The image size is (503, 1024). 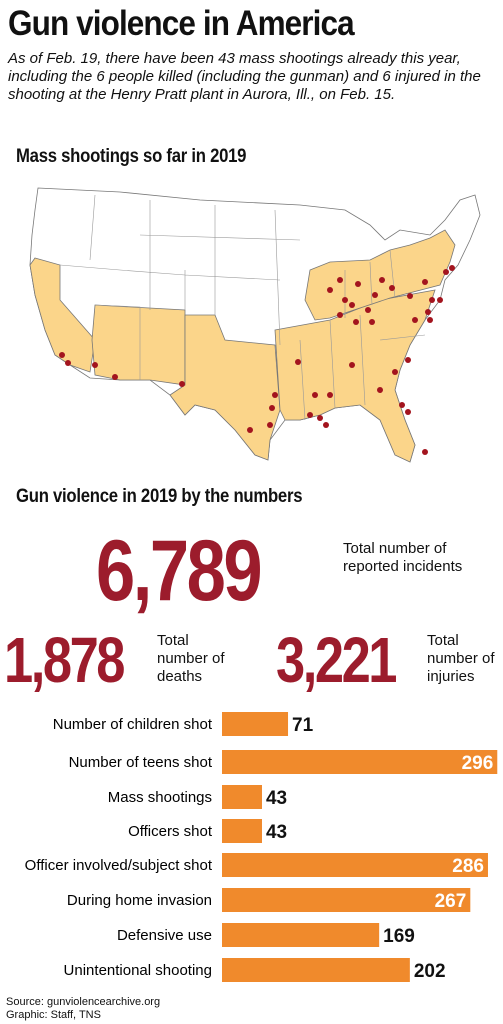 What do you see at coordinates (257, 360) in the screenshot?
I see `shooting-dots` at bounding box center [257, 360].